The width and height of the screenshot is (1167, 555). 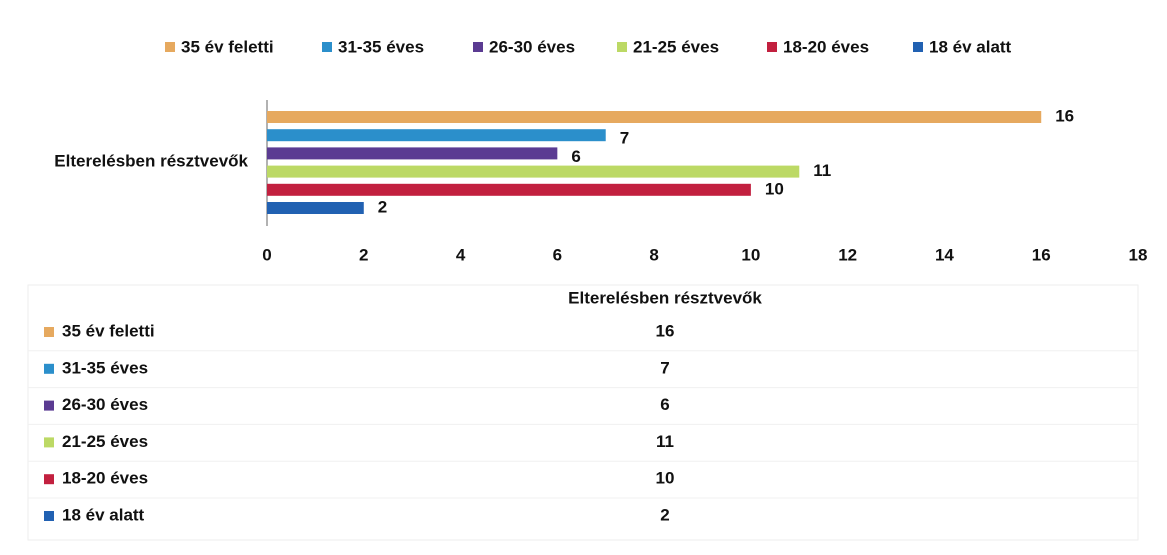 What do you see at coordinates (664, 514) in the screenshot?
I see `table-value: 2` at bounding box center [664, 514].